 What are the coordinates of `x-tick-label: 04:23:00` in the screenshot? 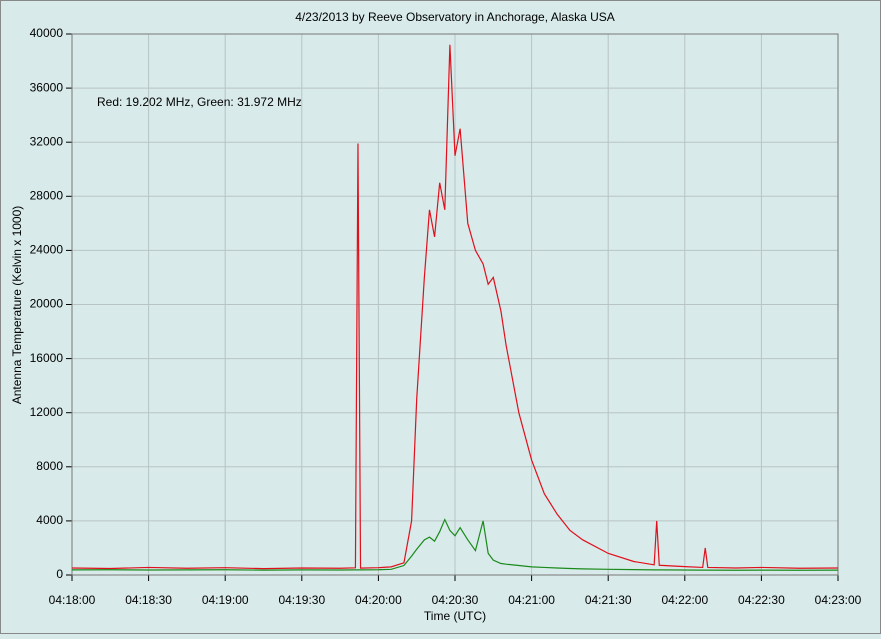 It's located at (838, 600).